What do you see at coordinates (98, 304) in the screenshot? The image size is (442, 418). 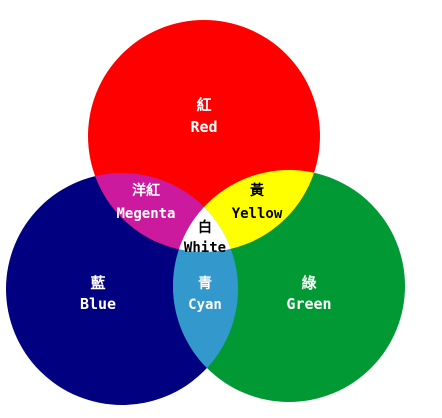 I see `blue-name-label: Blue` at bounding box center [98, 304].